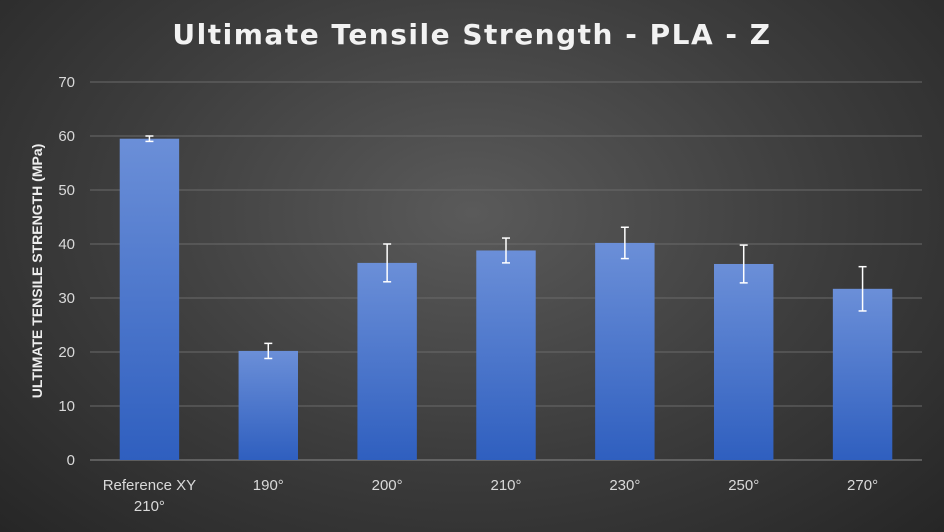 Image resolution: width=944 pixels, height=532 pixels. What do you see at coordinates (268, 485) in the screenshot?
I see `x-tick-label: 190°` at bounding box center [268, 485].